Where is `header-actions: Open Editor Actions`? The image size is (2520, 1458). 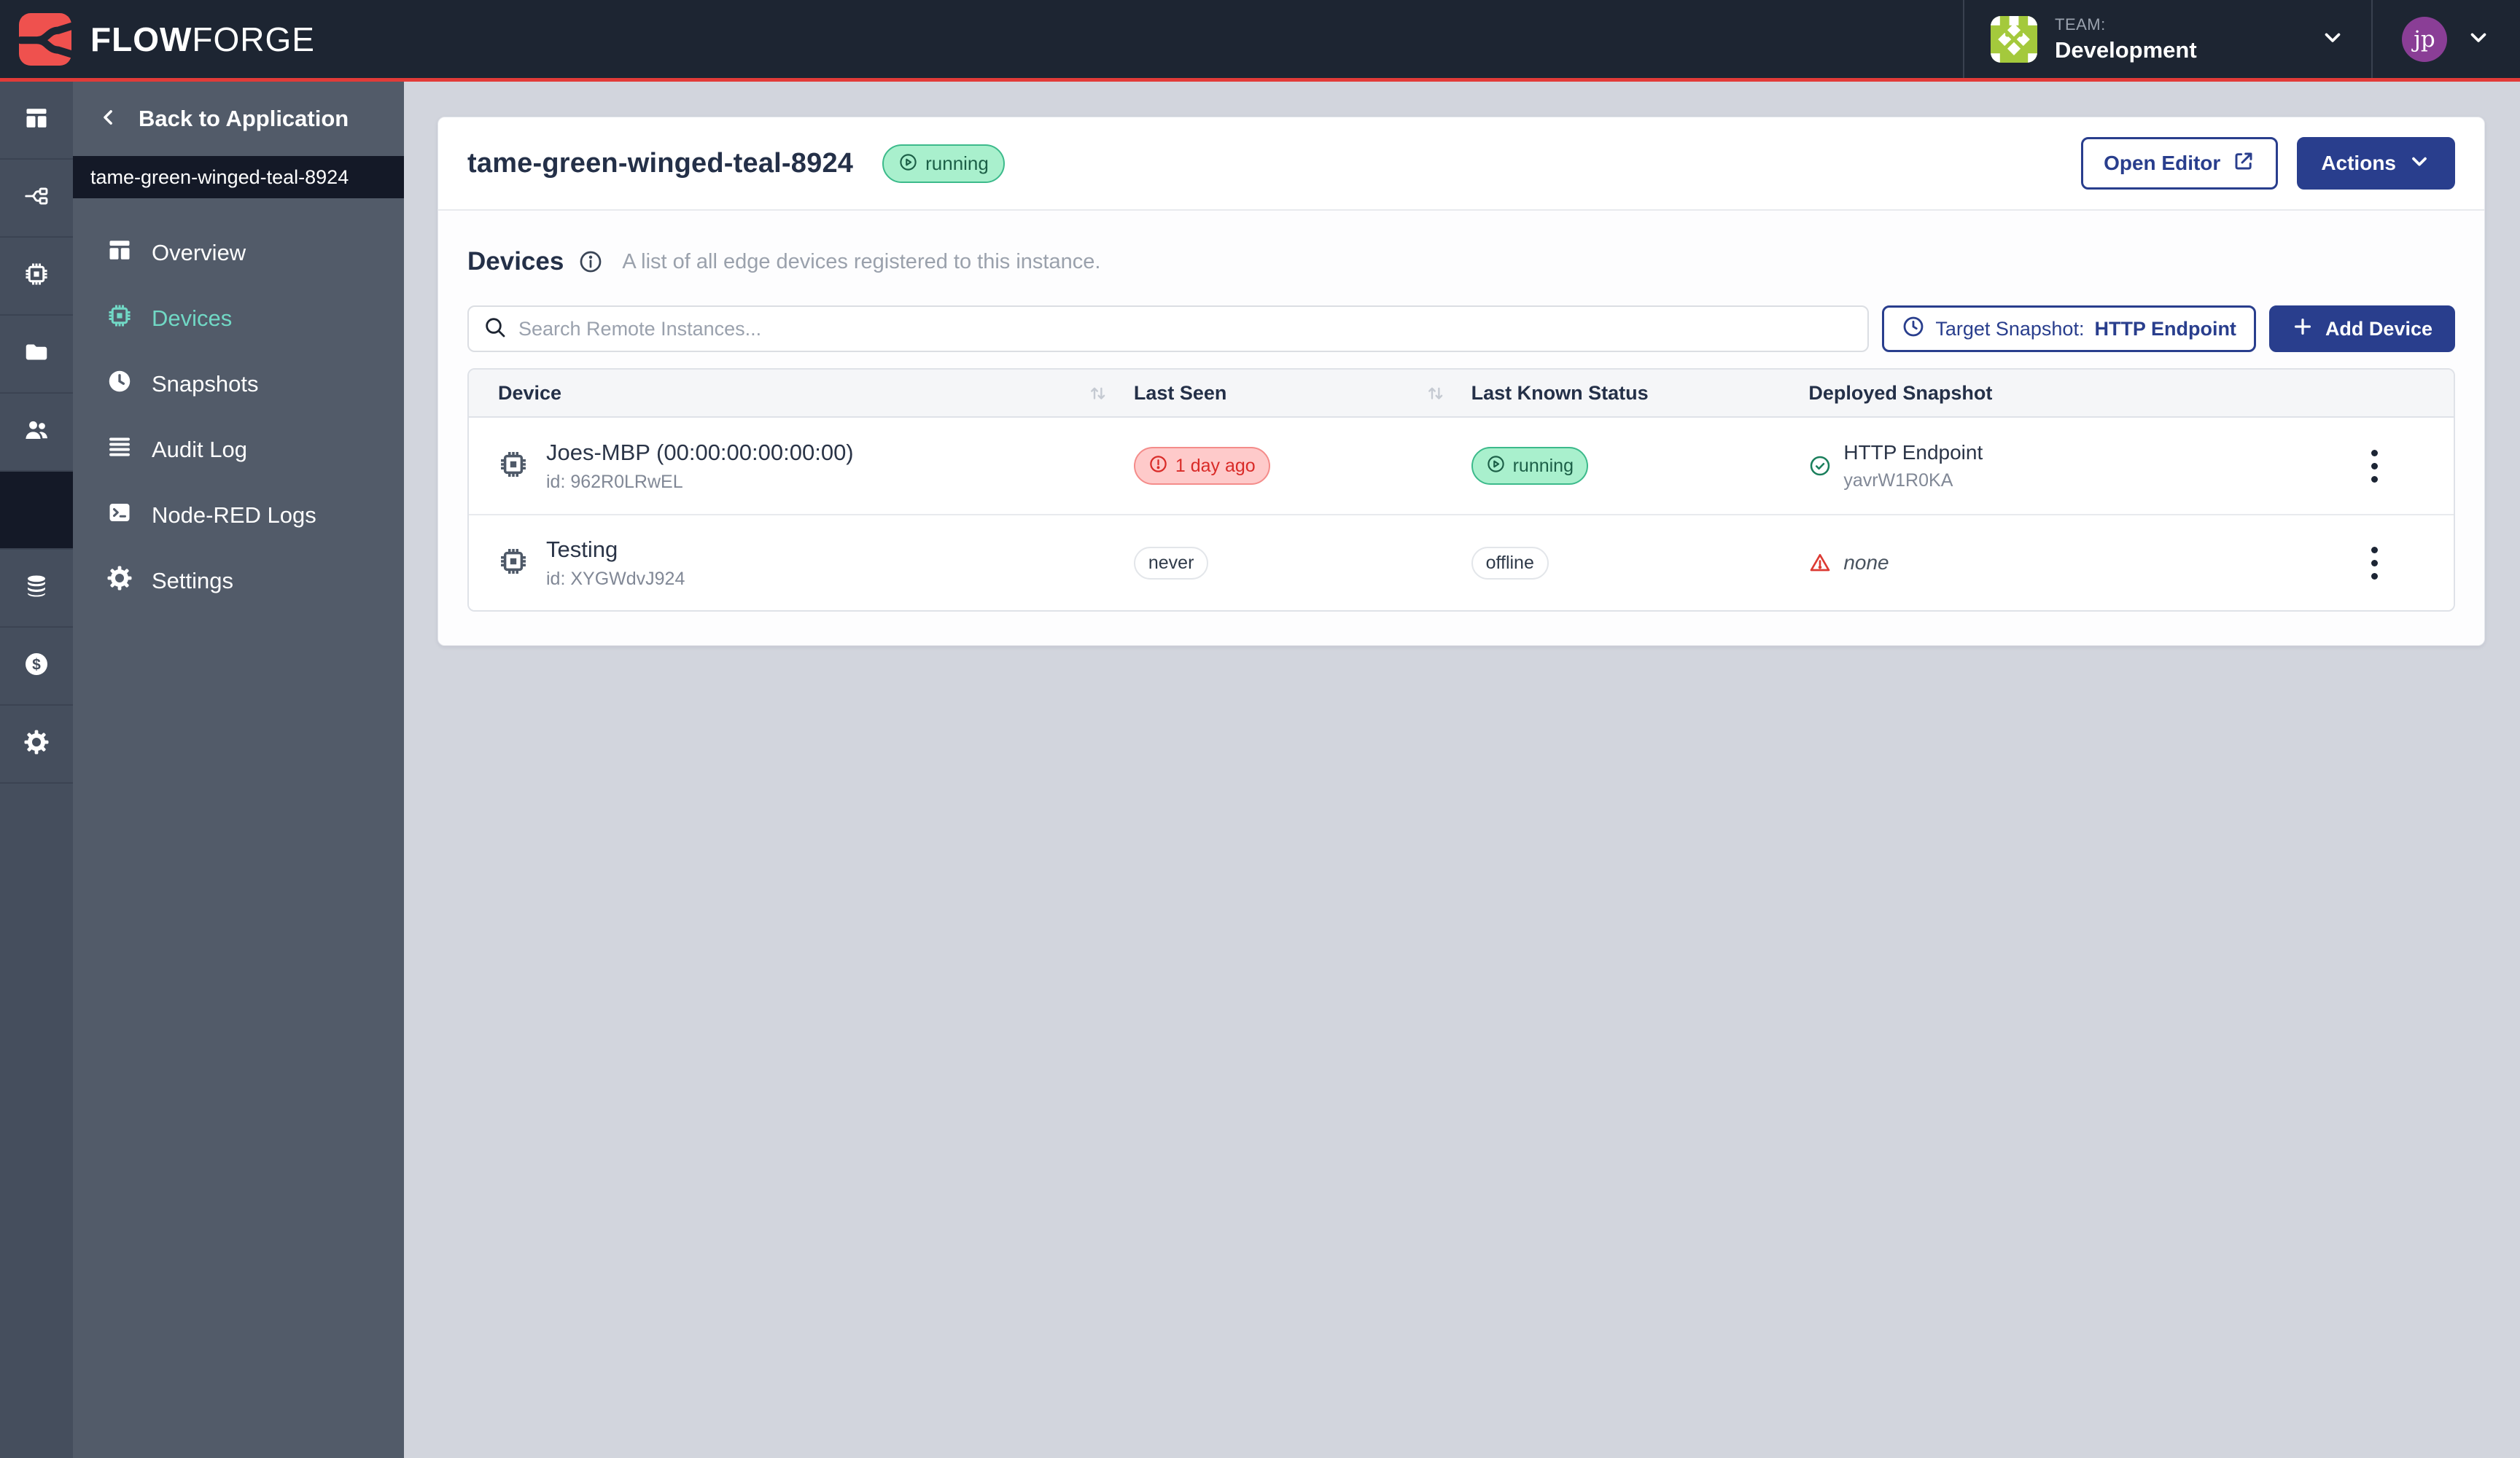
header-actions: Open Editor Actions is located at coordinates (2268, 163).